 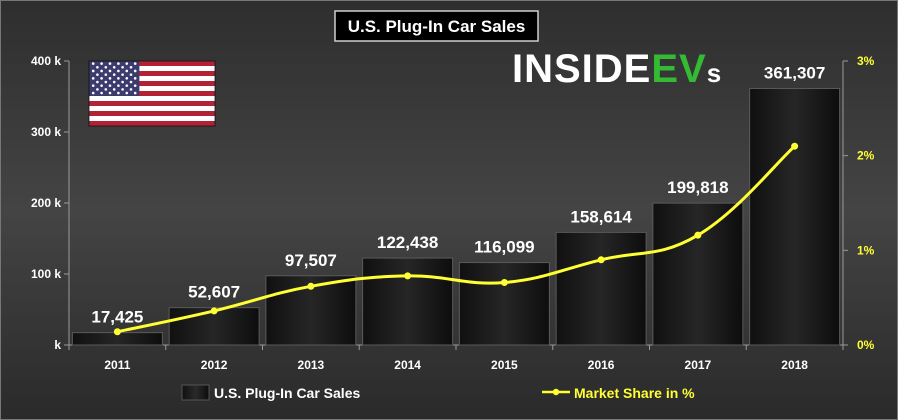 I want to click on chart-title-box: U.S. Plug-In Car Sales, so click(x=436, y=26).